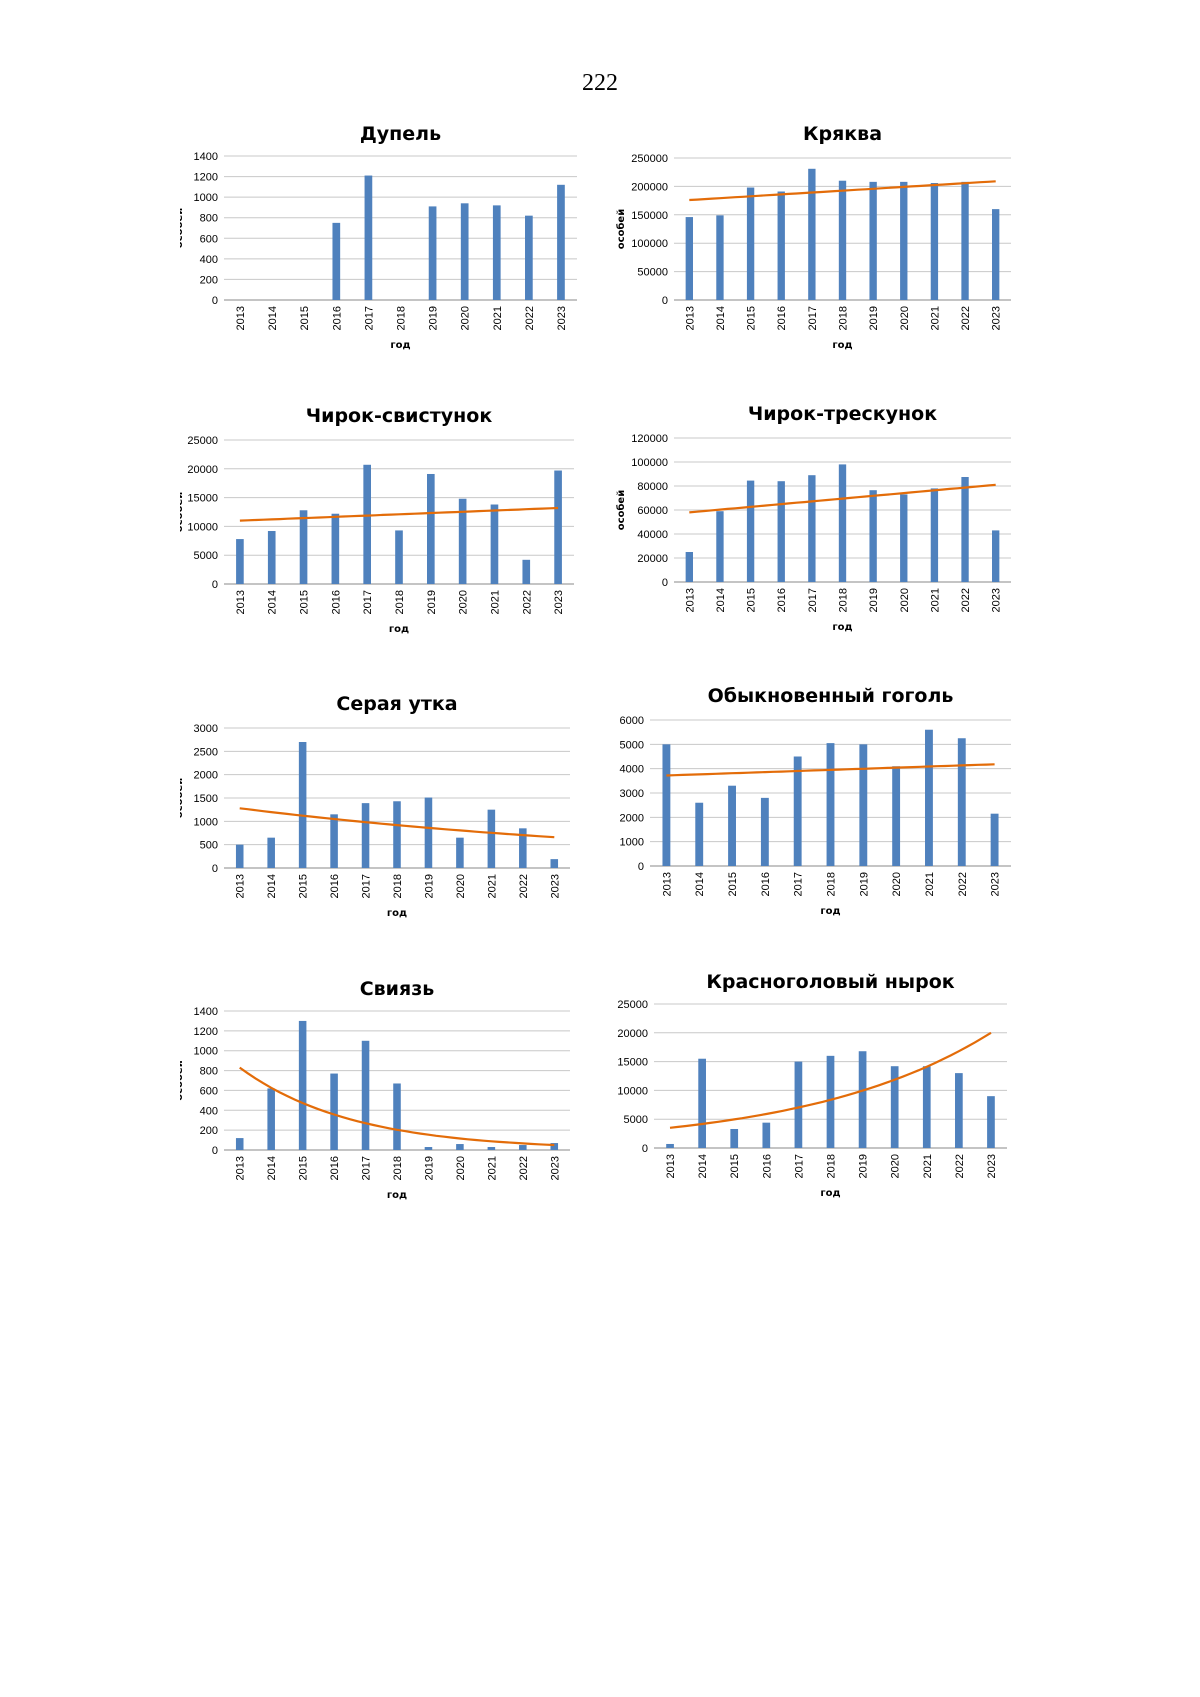 The height and width of the screenshot is (1697, 1200). Describe the element at coordinates (202, 470) in the screenshot. I see `y-tick-label: 20000` at that location.